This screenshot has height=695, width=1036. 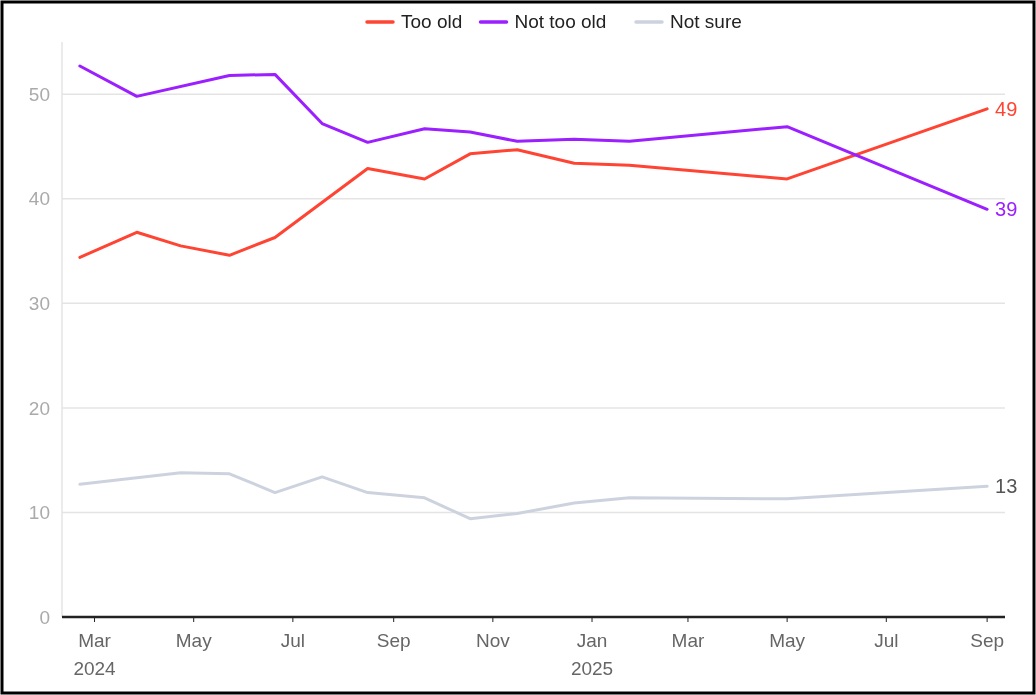 What do you see at coordinates (560, 21) in the screenshot?
I see `legend-label: Not too old` at bounding box center [560, 21].